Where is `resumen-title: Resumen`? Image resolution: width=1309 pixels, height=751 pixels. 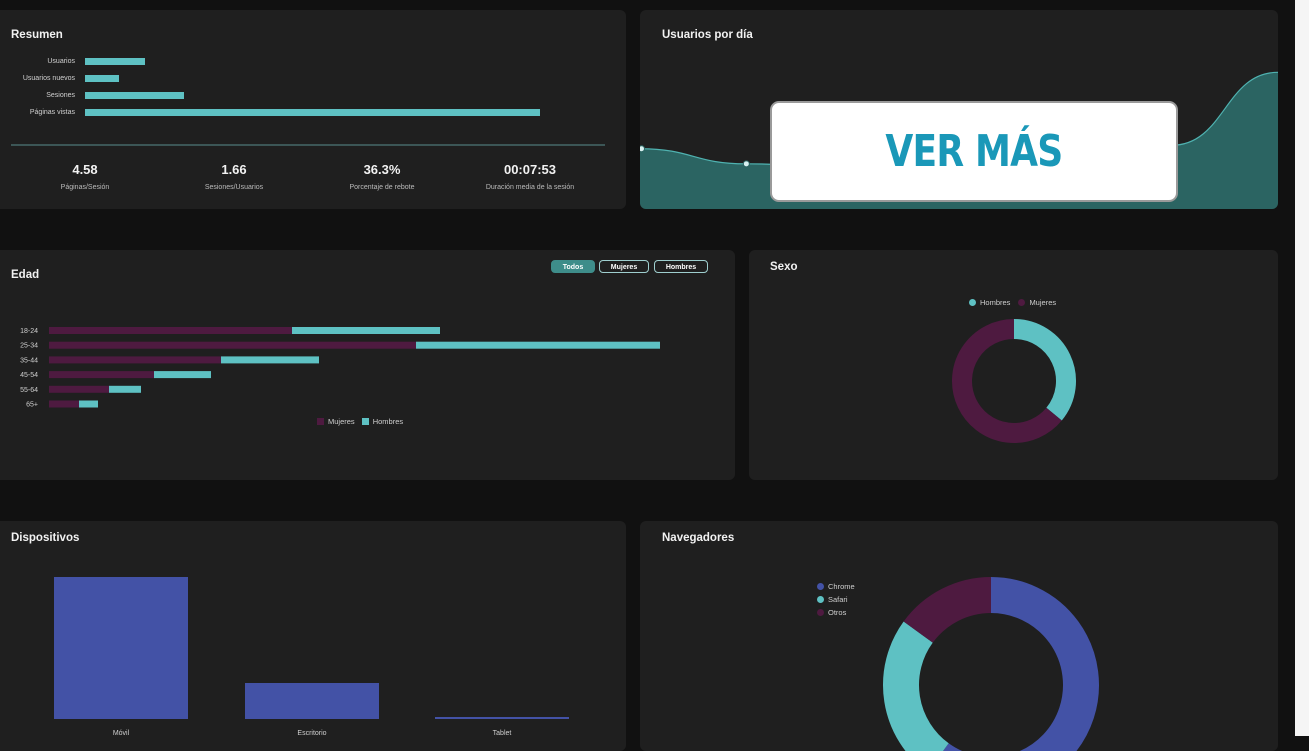
resumen-title: Resumen is located at coordinates (37, 35).